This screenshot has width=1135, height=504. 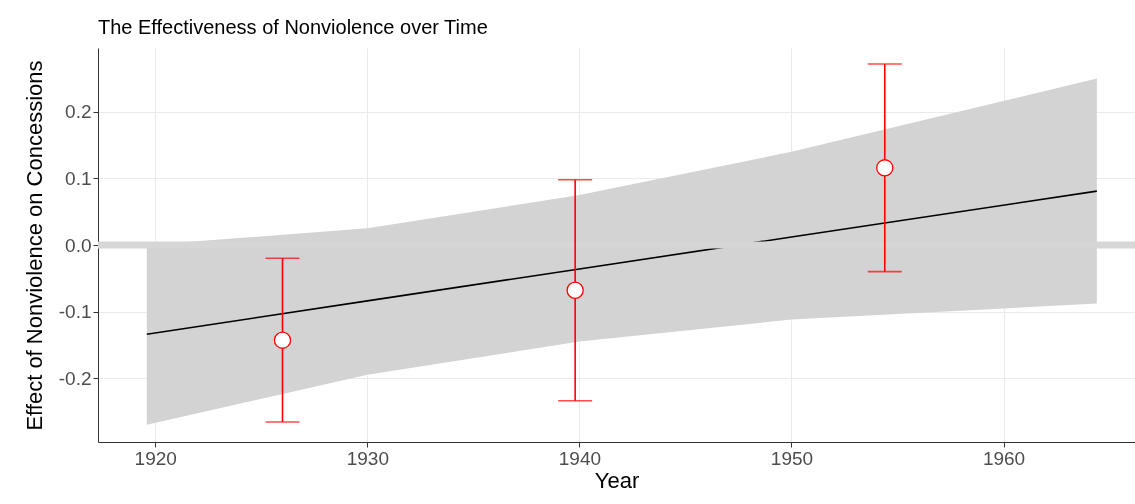 What do you see at coordinates (617, 480) in the screenshot?
I see `x-axis-title: Year` at bounding box center [617, 480].